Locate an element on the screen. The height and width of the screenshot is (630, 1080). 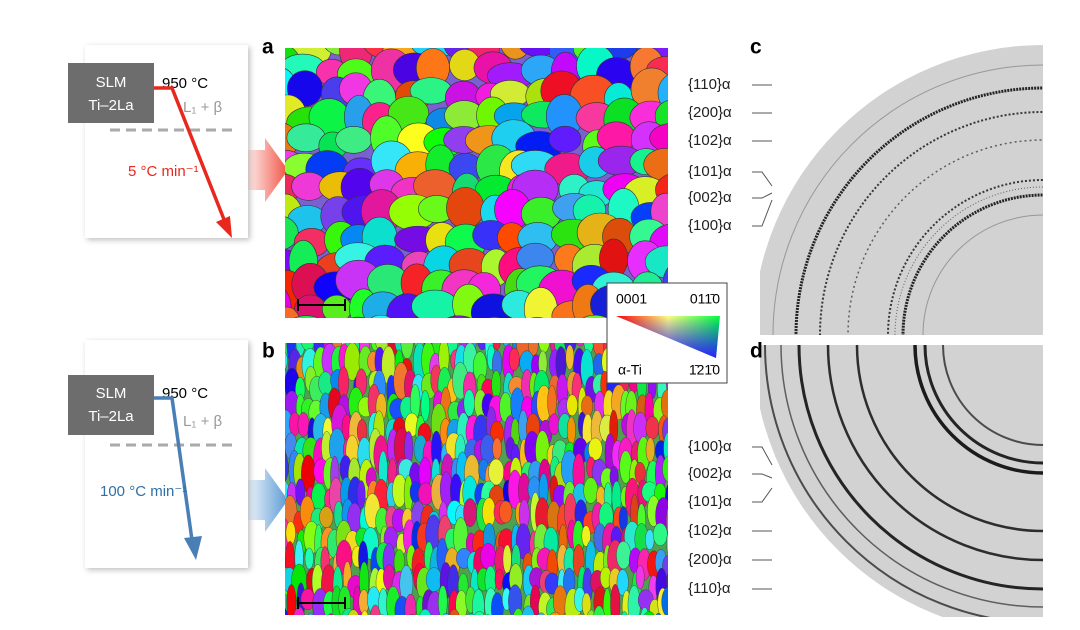
sample-box is located at coordinates (111, 93).